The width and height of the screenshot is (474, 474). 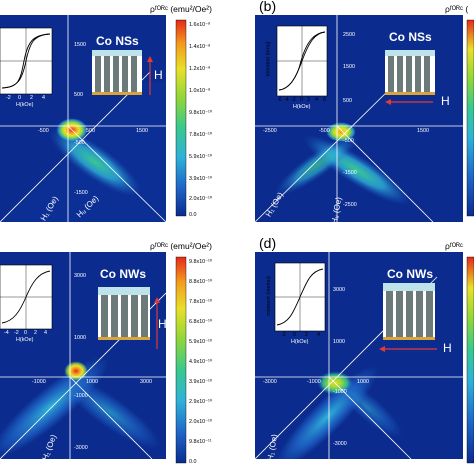 I want to click on forc-peak, so click(x=76, y=371).